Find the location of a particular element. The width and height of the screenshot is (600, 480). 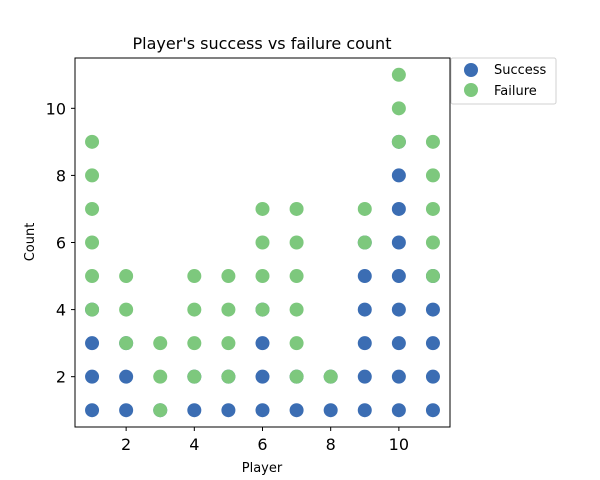

chart-title: Player's success vs failure count is located at coordinates (262, 43).